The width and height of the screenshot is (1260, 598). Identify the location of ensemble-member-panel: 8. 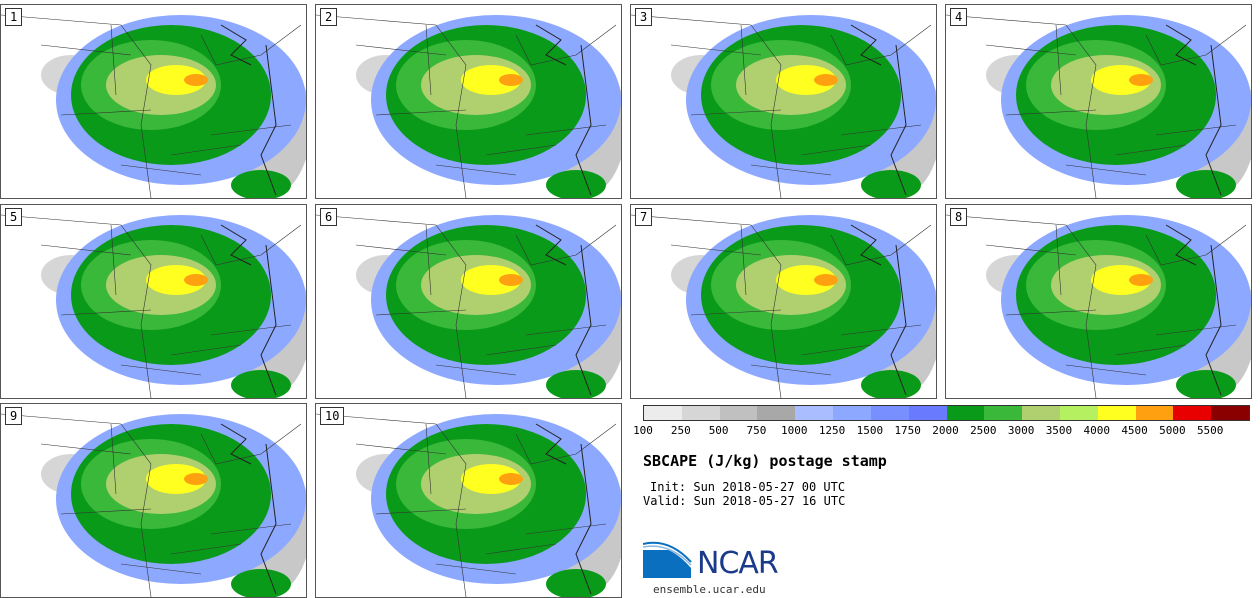
(1098, 301).